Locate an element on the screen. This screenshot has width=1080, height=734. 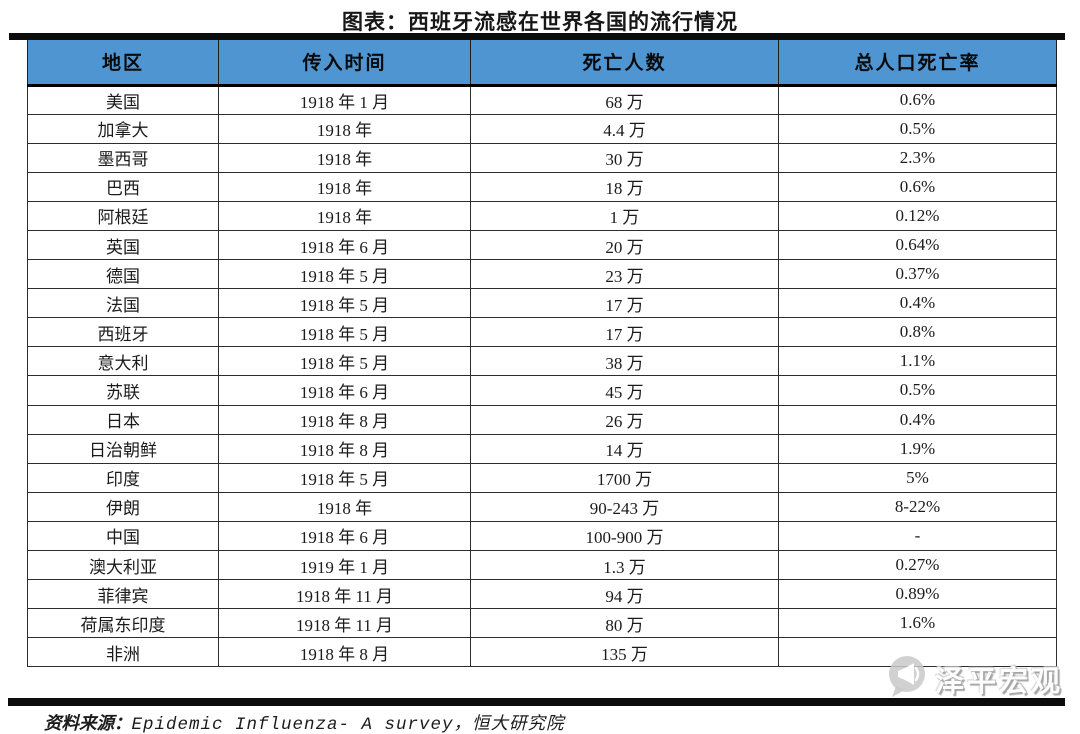
table-row: 墨西哥 1918 年 30 万 2.3% is located at coordinates (542, 157).